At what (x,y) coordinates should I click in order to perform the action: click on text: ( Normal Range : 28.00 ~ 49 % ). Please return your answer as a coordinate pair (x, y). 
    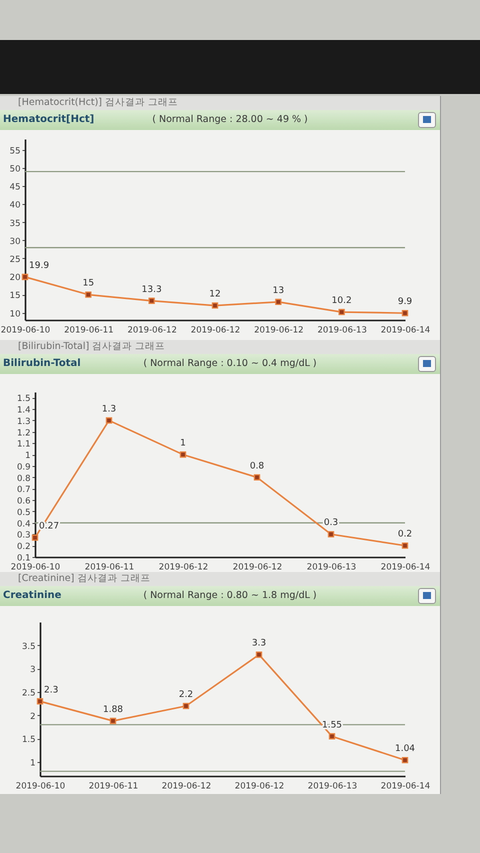
    Looking at the image, I should click on (230, 119).